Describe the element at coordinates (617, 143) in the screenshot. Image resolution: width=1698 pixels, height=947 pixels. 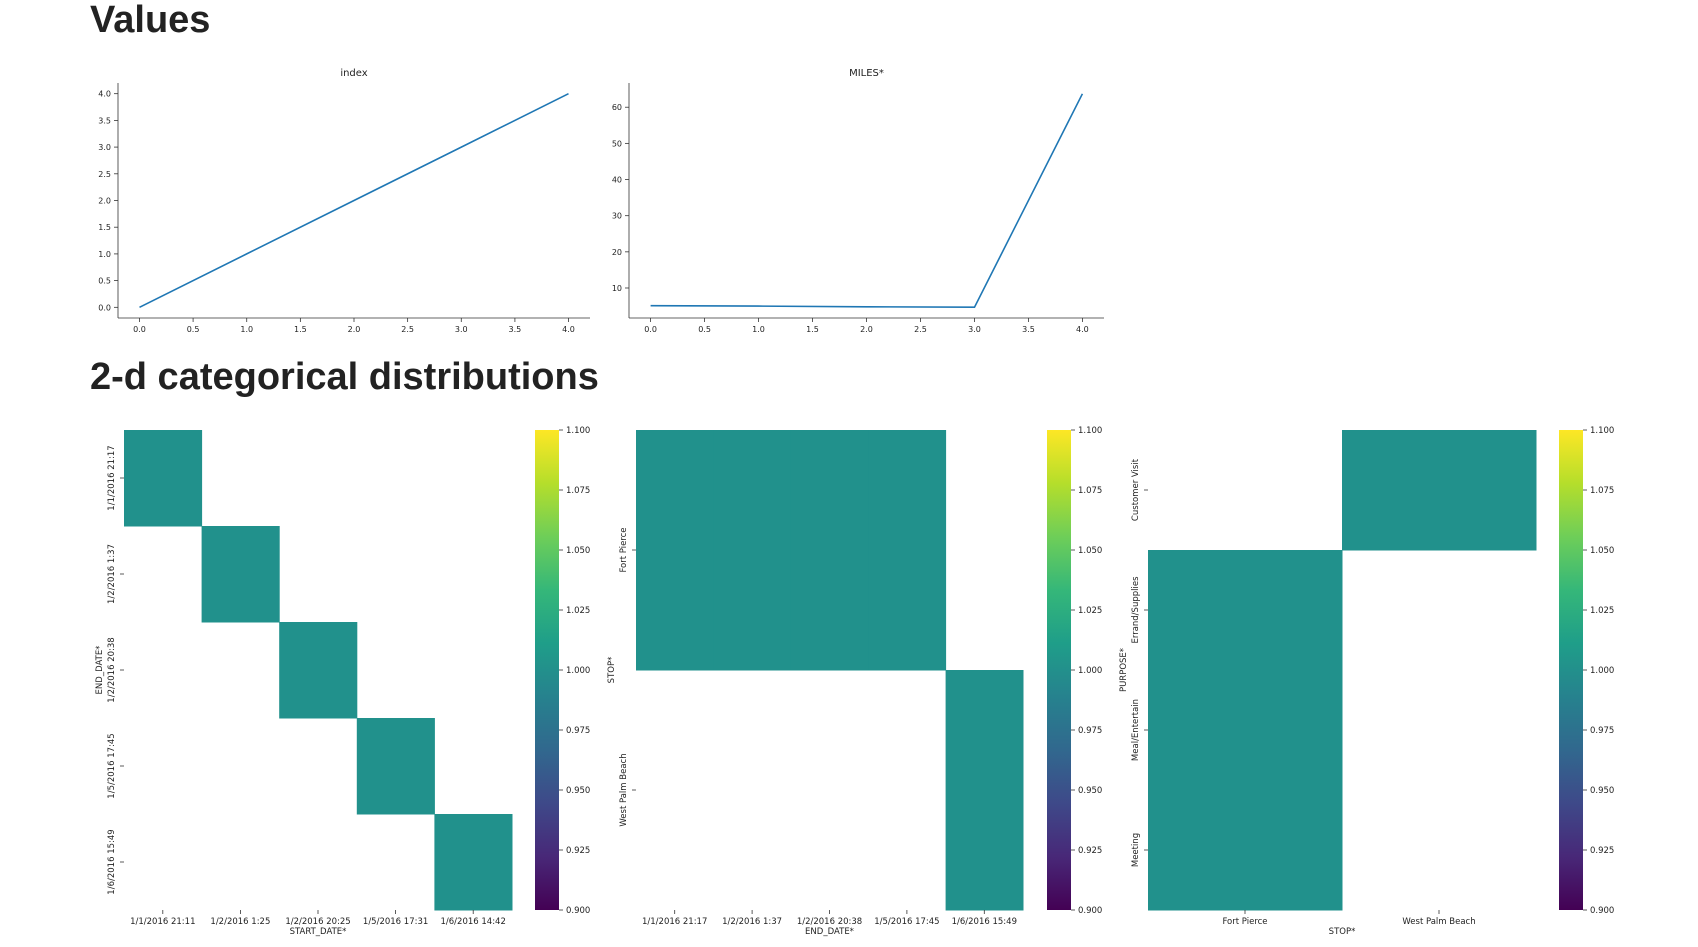
I see `y-tick-label: 50` at that location.